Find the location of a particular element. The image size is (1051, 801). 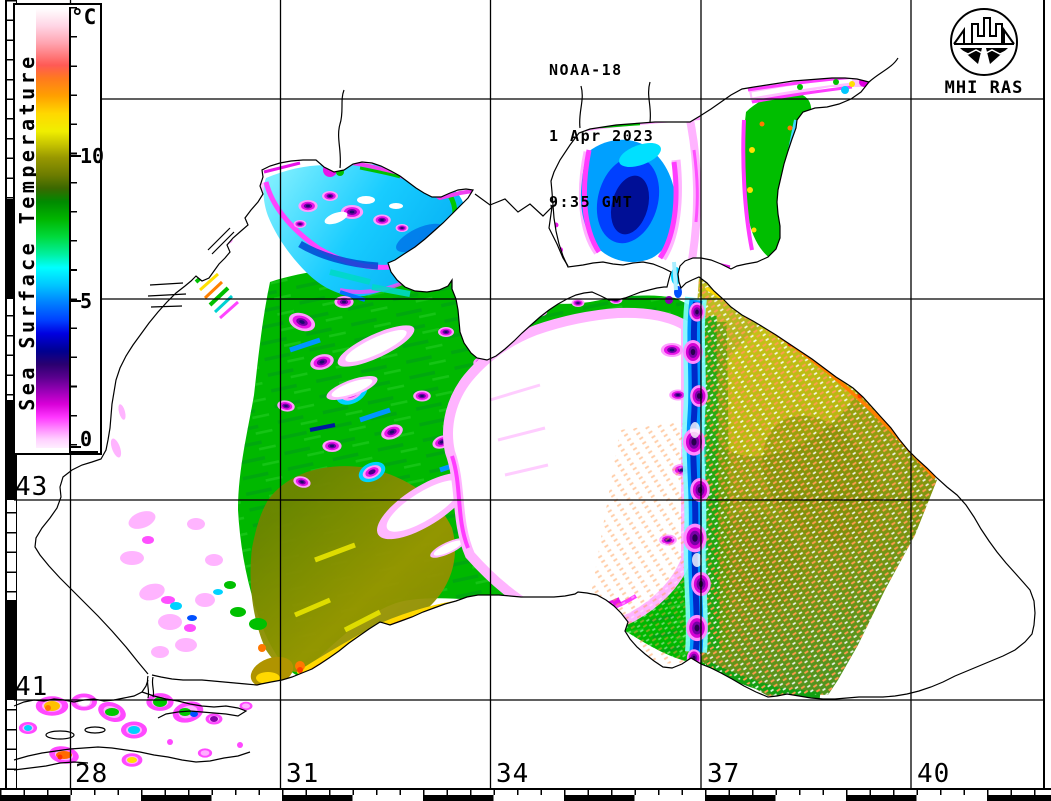

acquisition-header: NOAA-18 1 Apr 2023 9:35 GMT is located at coordinates (601, 136).